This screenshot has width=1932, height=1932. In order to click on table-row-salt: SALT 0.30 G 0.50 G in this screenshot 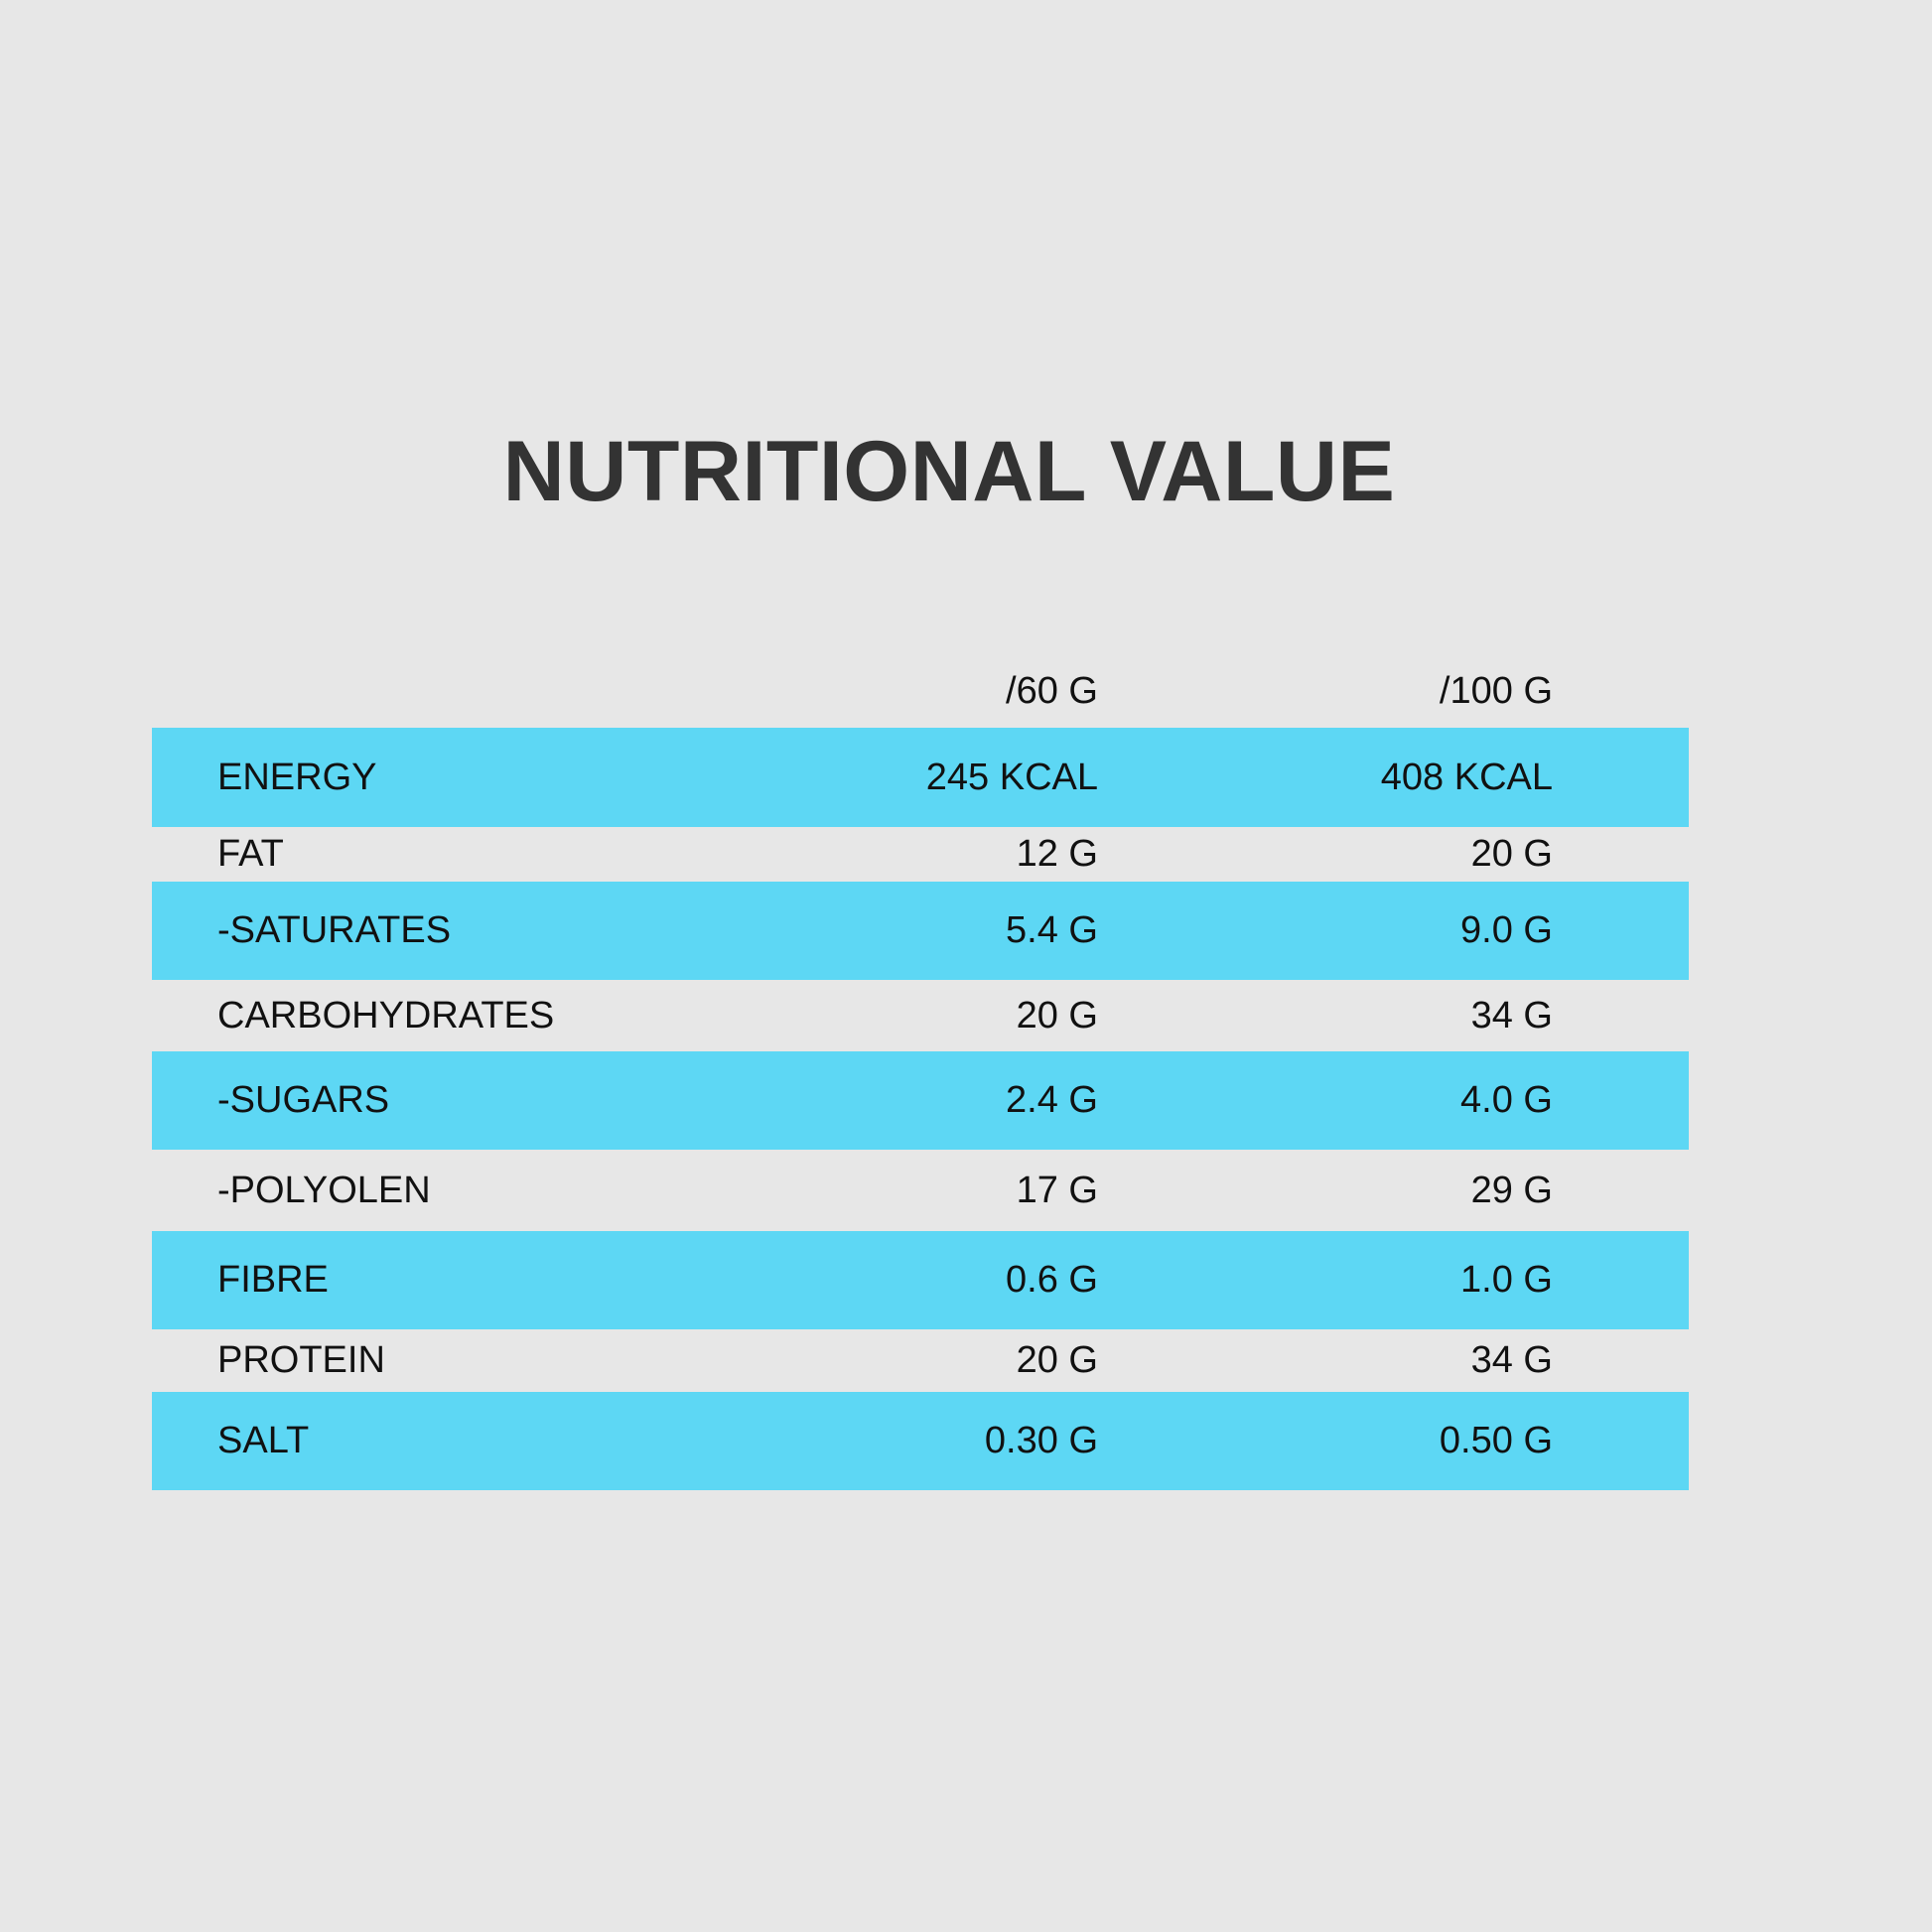, I will do `click(921, 1441)`.